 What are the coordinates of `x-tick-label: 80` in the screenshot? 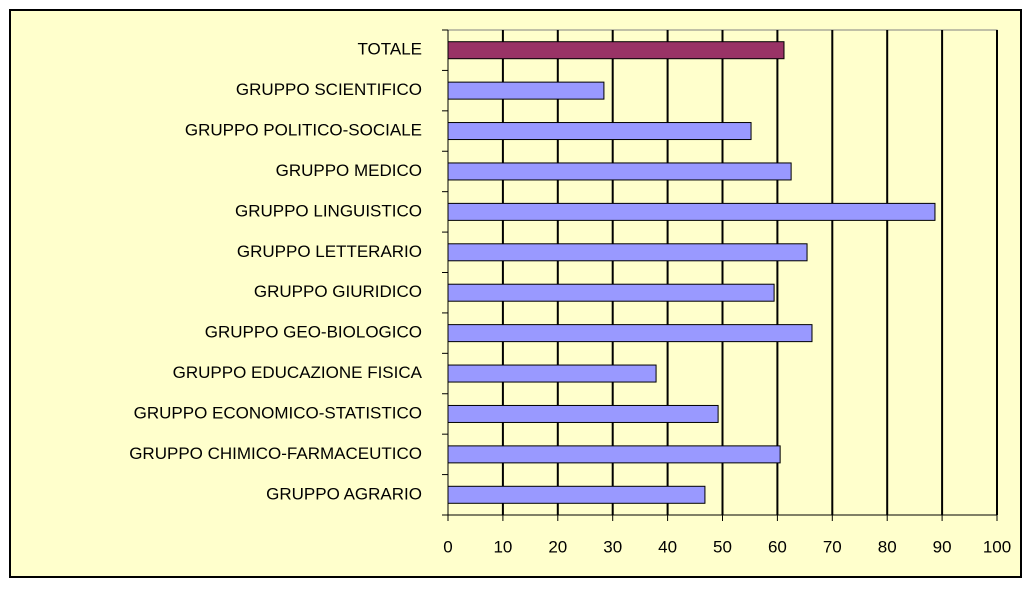 It's located at (887, 546).